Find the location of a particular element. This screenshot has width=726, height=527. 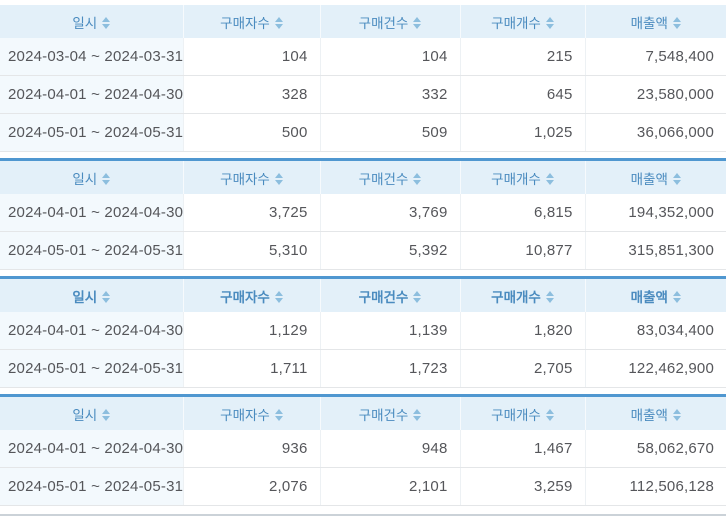

orders-cell: 3,769 is located at coordinates (389, 213).